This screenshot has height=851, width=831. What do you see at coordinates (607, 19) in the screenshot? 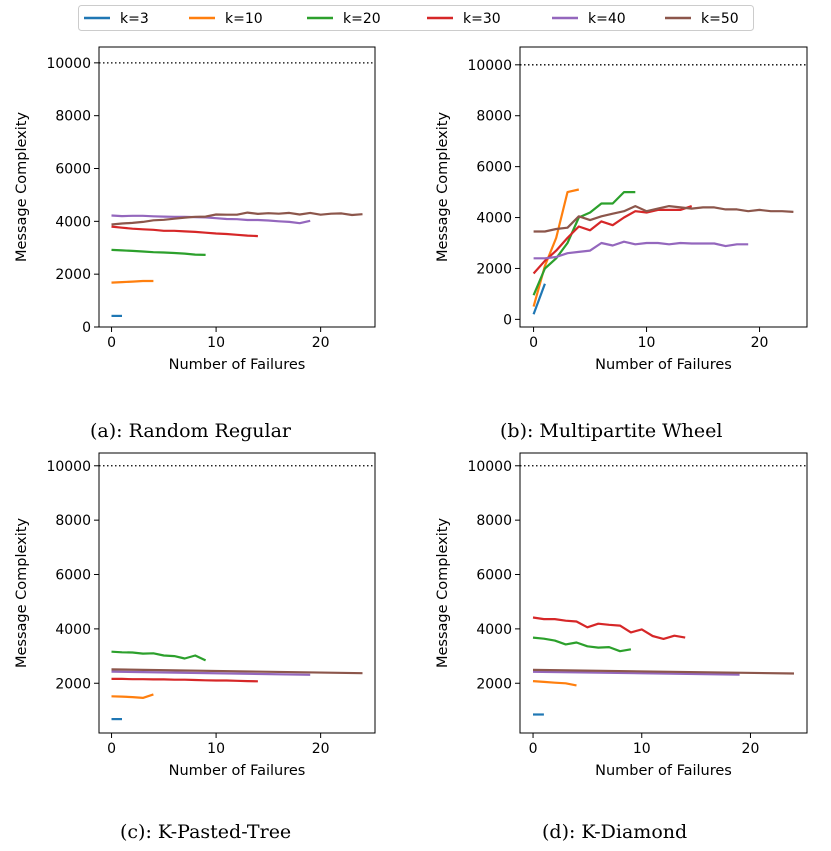
I see `legend-label: k=40` at bounding box center [607, 19].